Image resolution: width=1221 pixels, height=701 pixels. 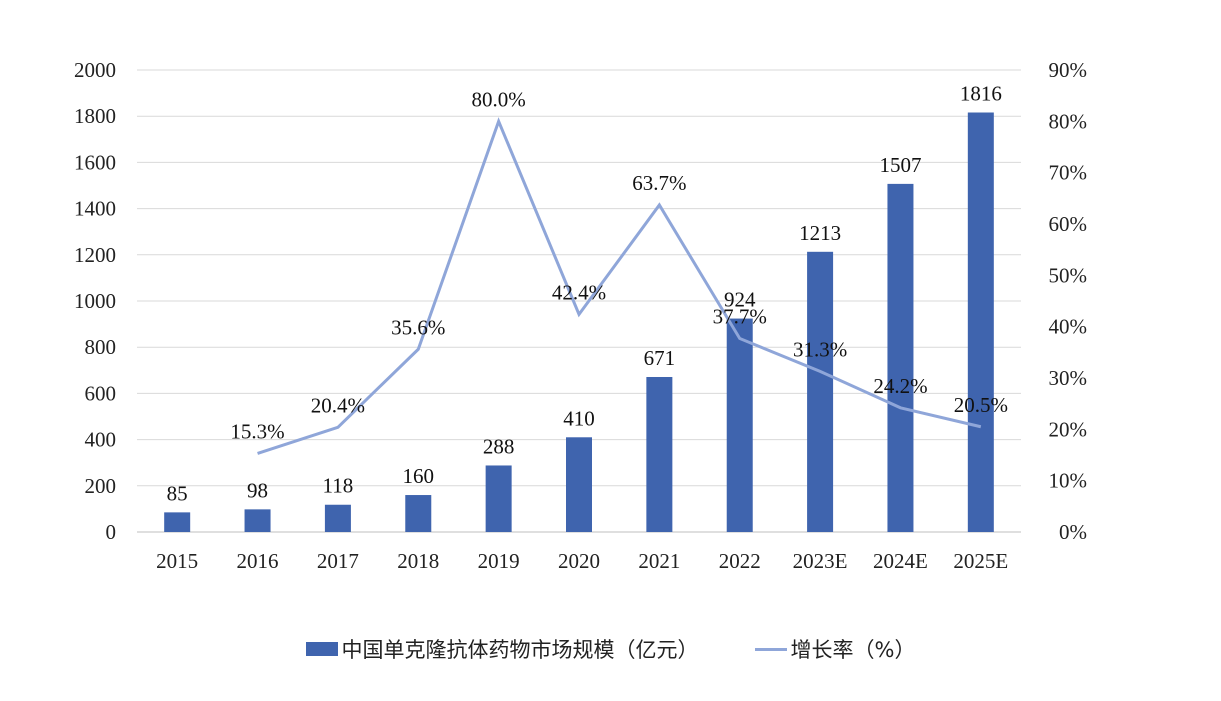 I want to click on line-label: 15.3%, so click(x=257, y=431).